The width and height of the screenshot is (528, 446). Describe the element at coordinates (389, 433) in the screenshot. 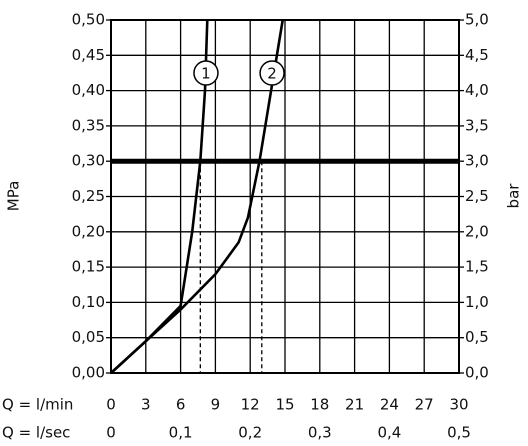

I see `x2-tick-label: 0,4` at that location.